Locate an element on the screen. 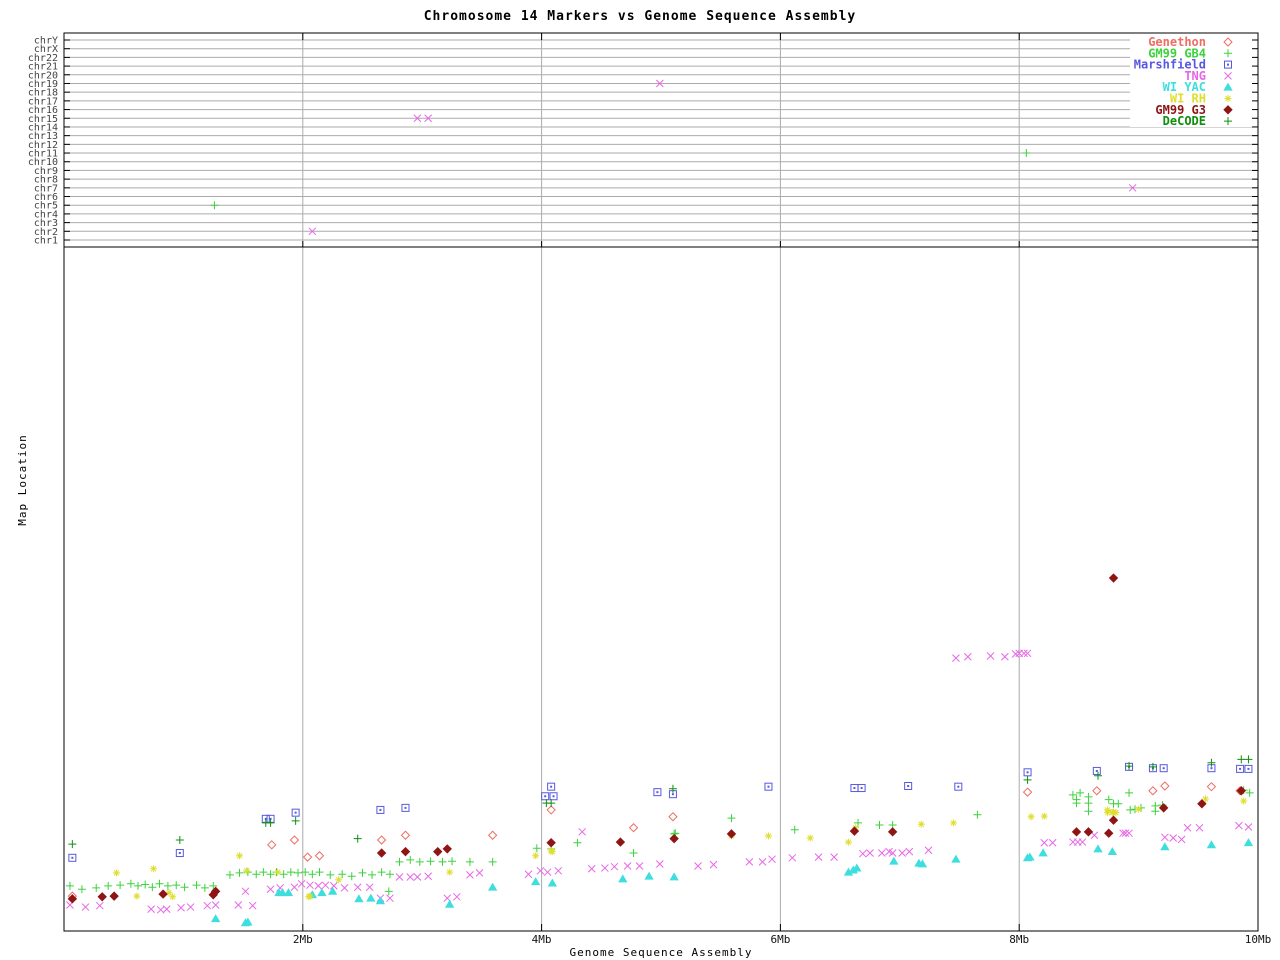 The height and width of the screenshot is (960, 1280). legend-label-wi-rh: WI RH is located at coordinates (1188, 99).